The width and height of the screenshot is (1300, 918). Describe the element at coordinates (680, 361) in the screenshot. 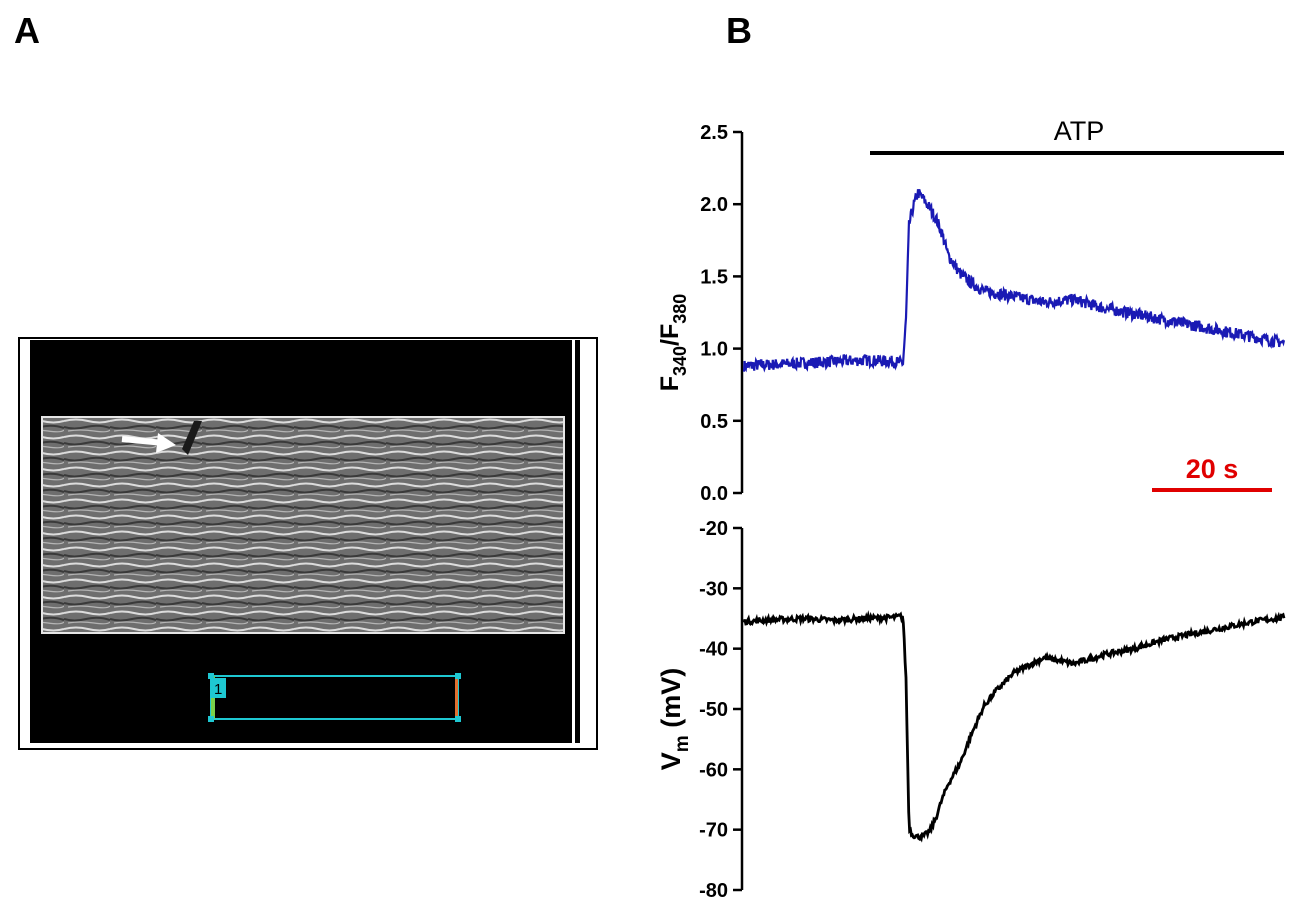

I see `ratio-ylabel-sub1: 340` at that location.